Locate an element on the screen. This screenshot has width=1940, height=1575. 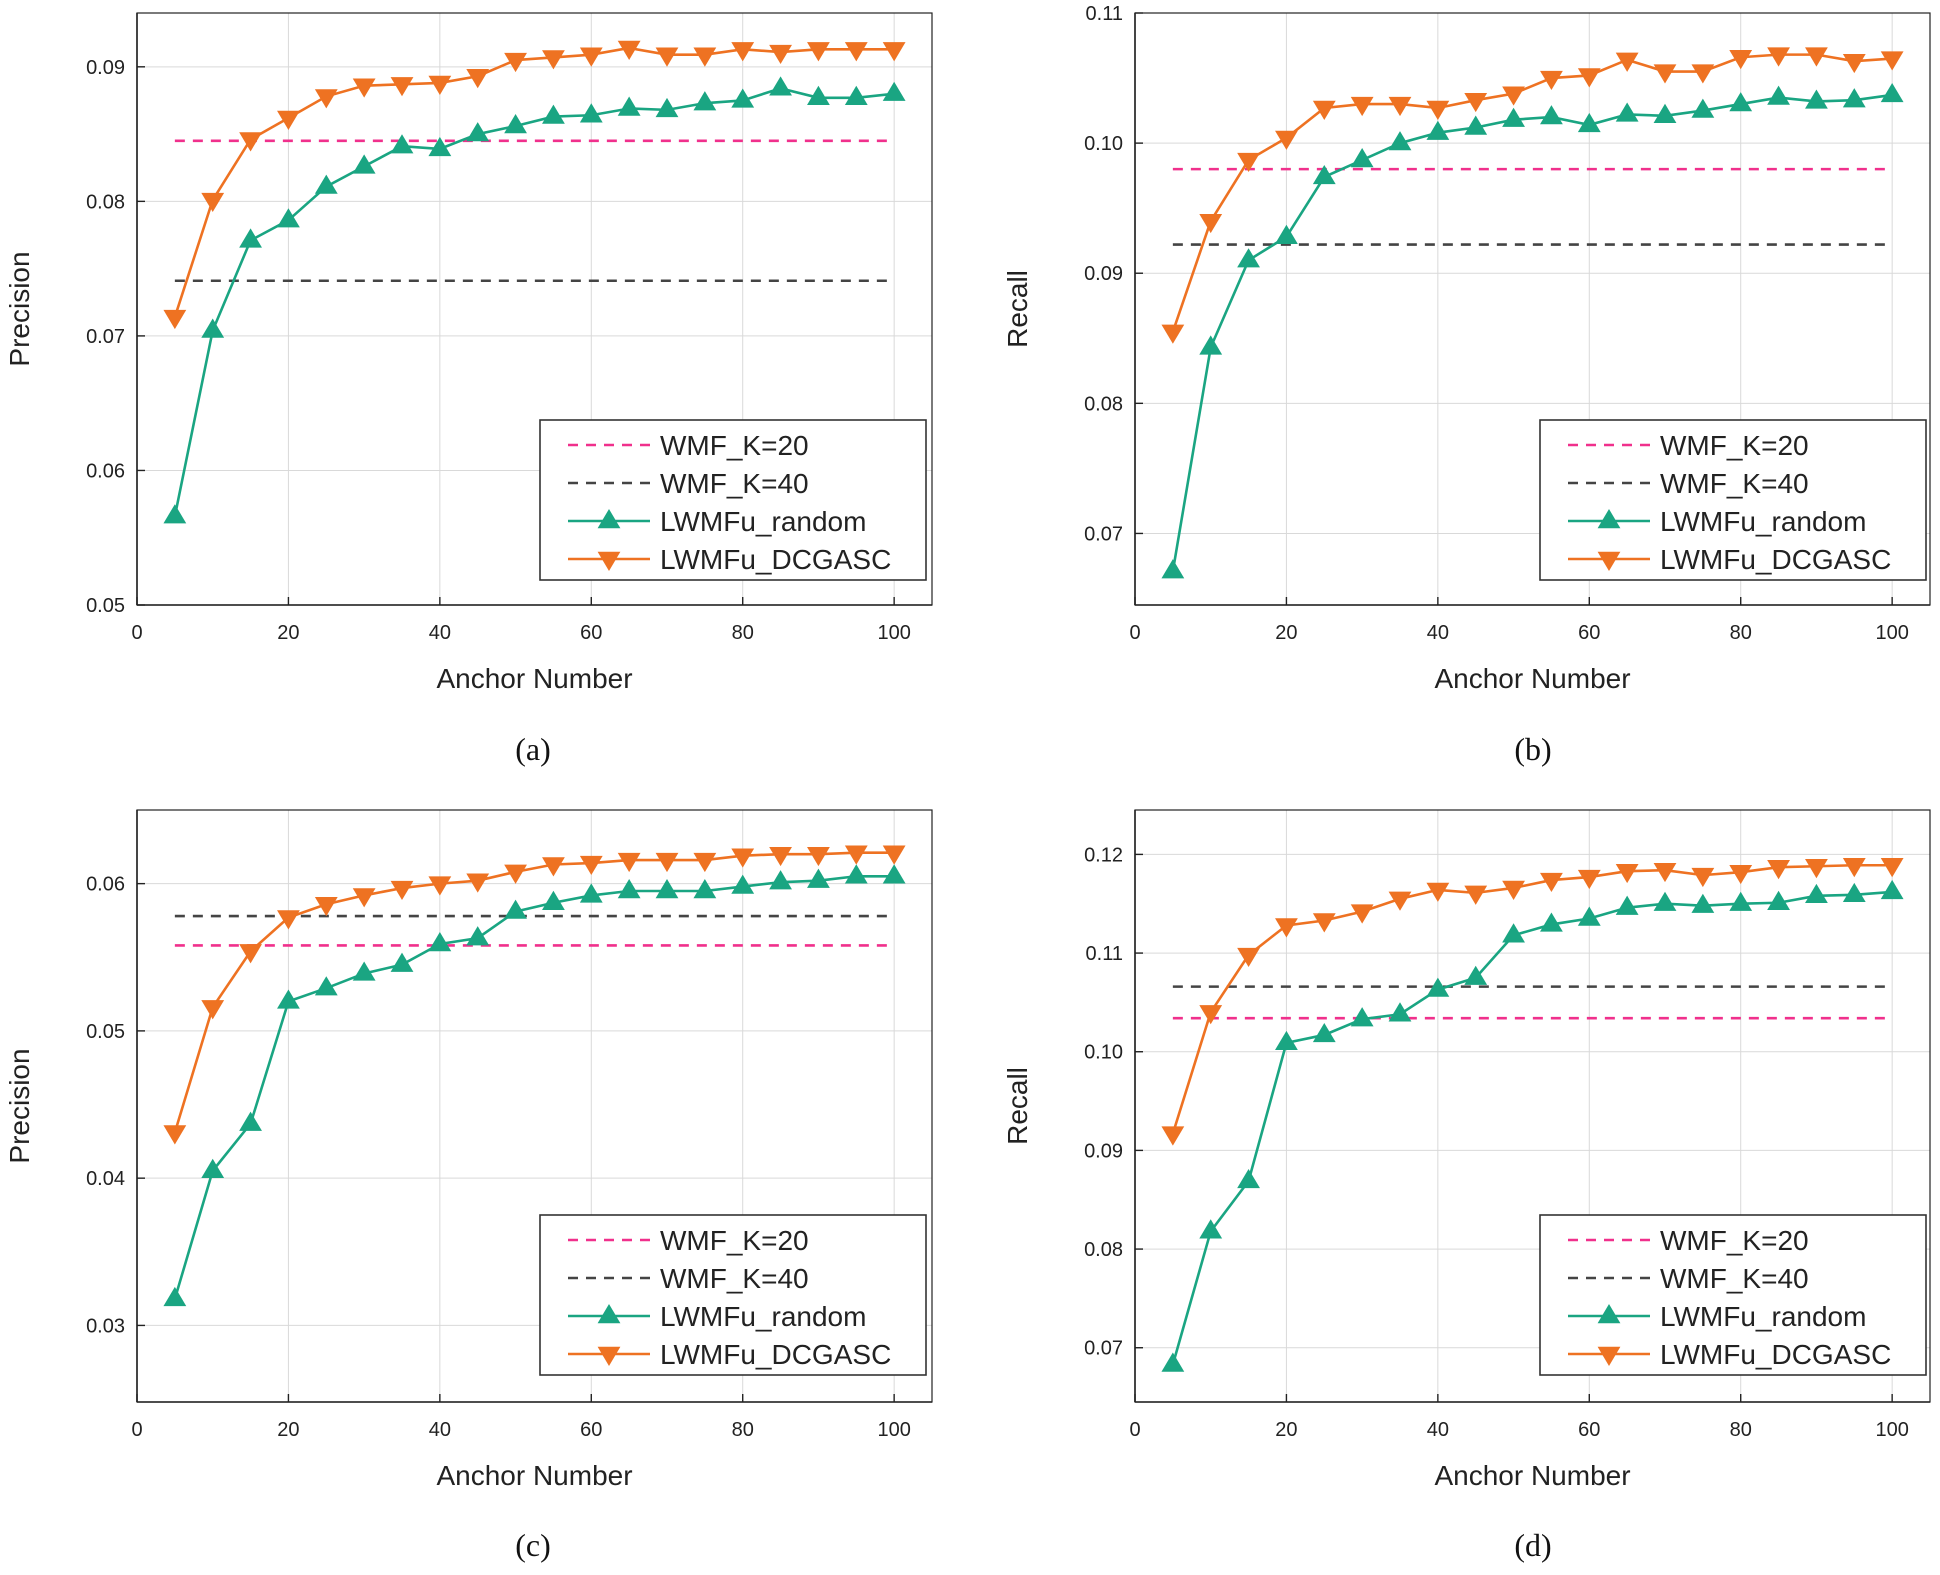
y-tick-label-c-2: 0.05 is located at coordinates (105, 1032).